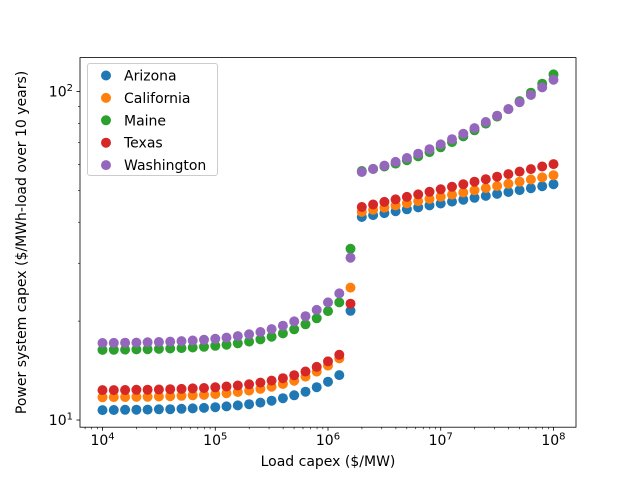  I want to click on y-axis: 101 102, so click(64, 256).